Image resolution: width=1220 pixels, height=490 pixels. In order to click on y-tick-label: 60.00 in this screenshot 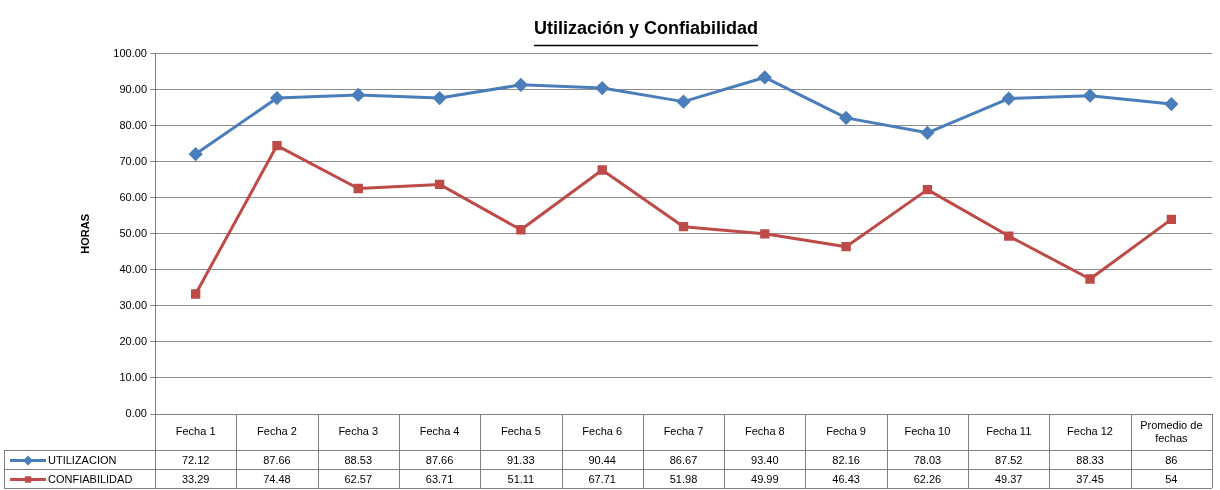, I will do `click(133, 196)`.